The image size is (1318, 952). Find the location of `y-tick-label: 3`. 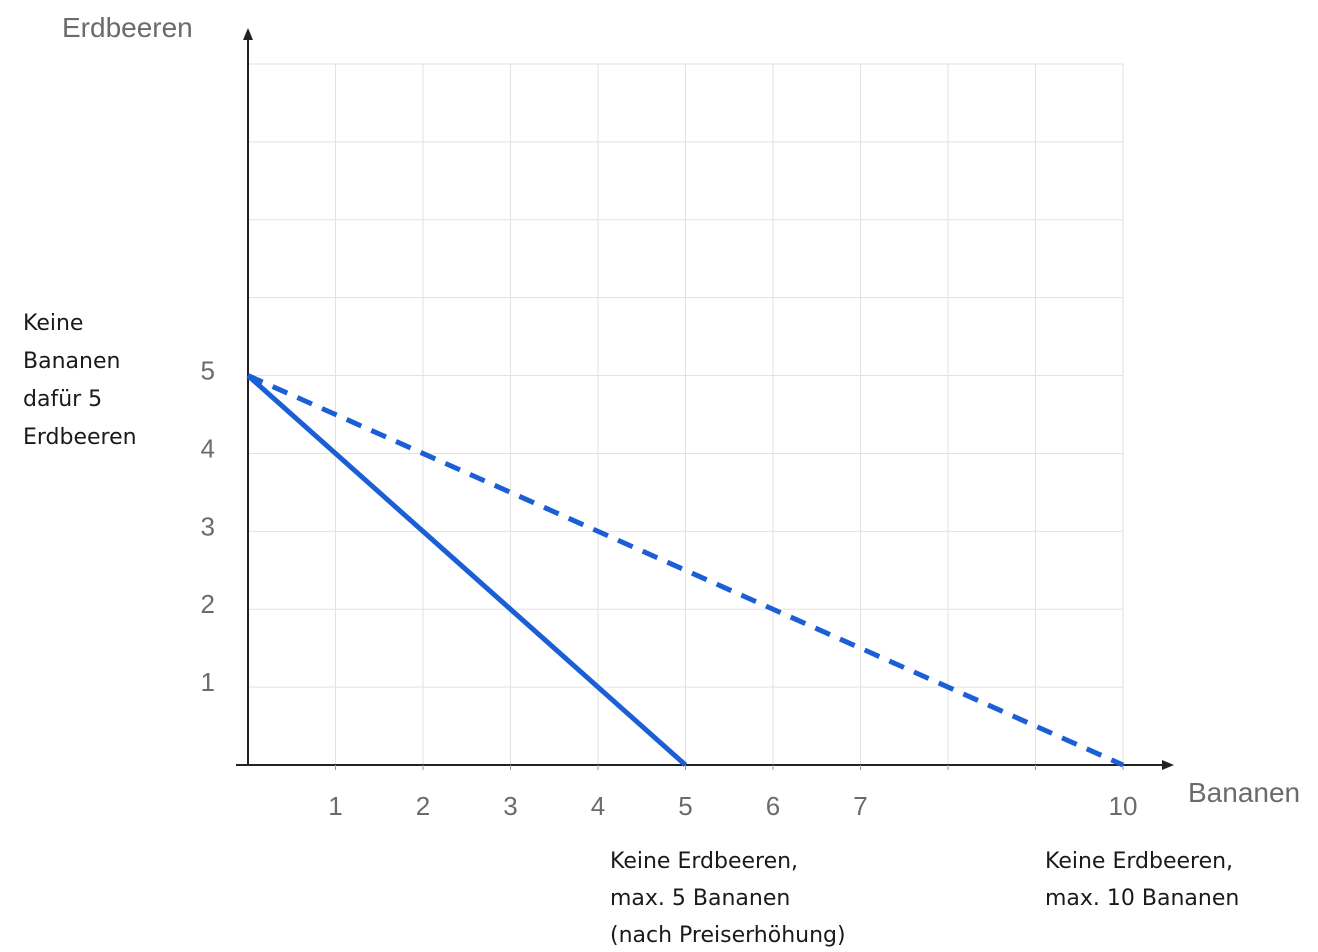

y-tick-label: 3 is located at coordinates (208, 526).